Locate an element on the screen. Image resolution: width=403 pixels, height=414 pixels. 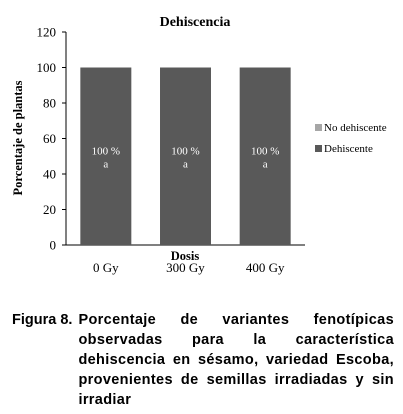
y-tick-label: 60 is located at coordinates (49, 138).